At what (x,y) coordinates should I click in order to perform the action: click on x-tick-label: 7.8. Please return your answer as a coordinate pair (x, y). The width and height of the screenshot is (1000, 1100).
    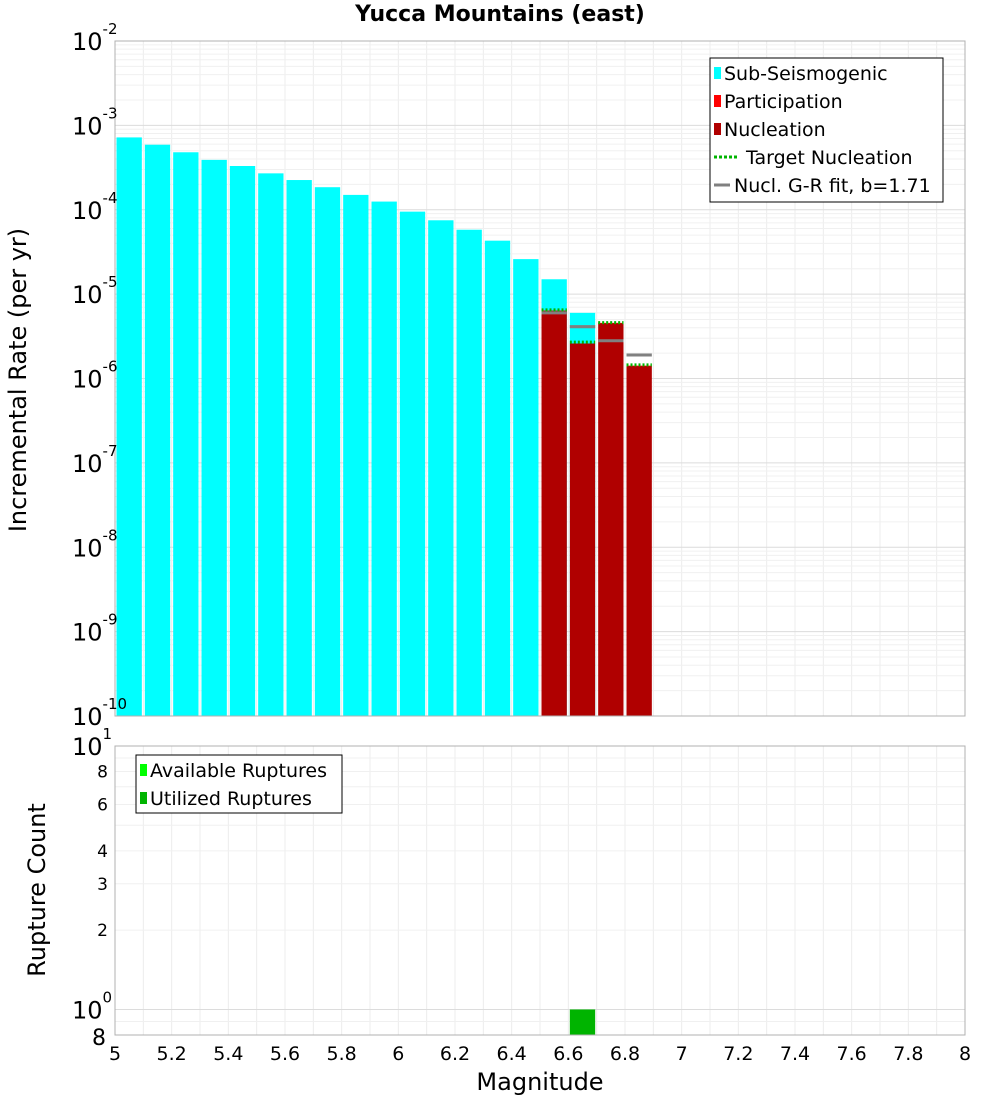
    Looking at the image, I should click on (908, 1054).